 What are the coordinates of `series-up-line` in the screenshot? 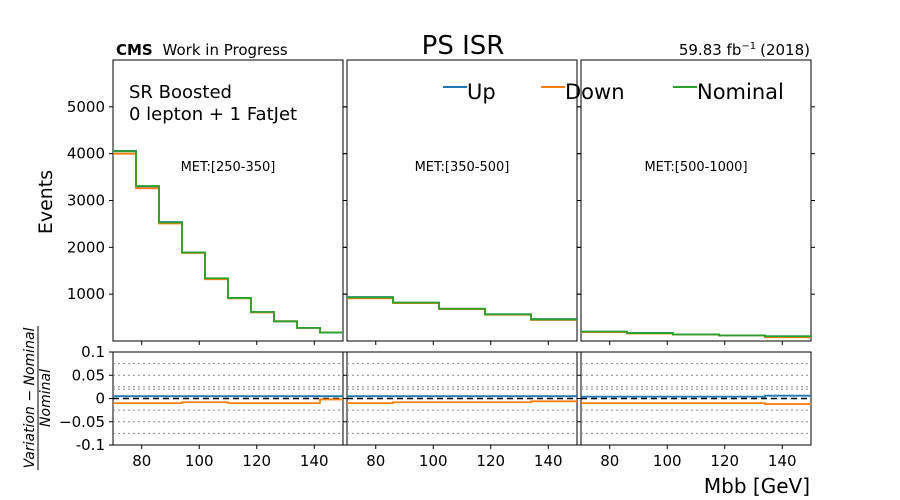 It's located at (228, 241).